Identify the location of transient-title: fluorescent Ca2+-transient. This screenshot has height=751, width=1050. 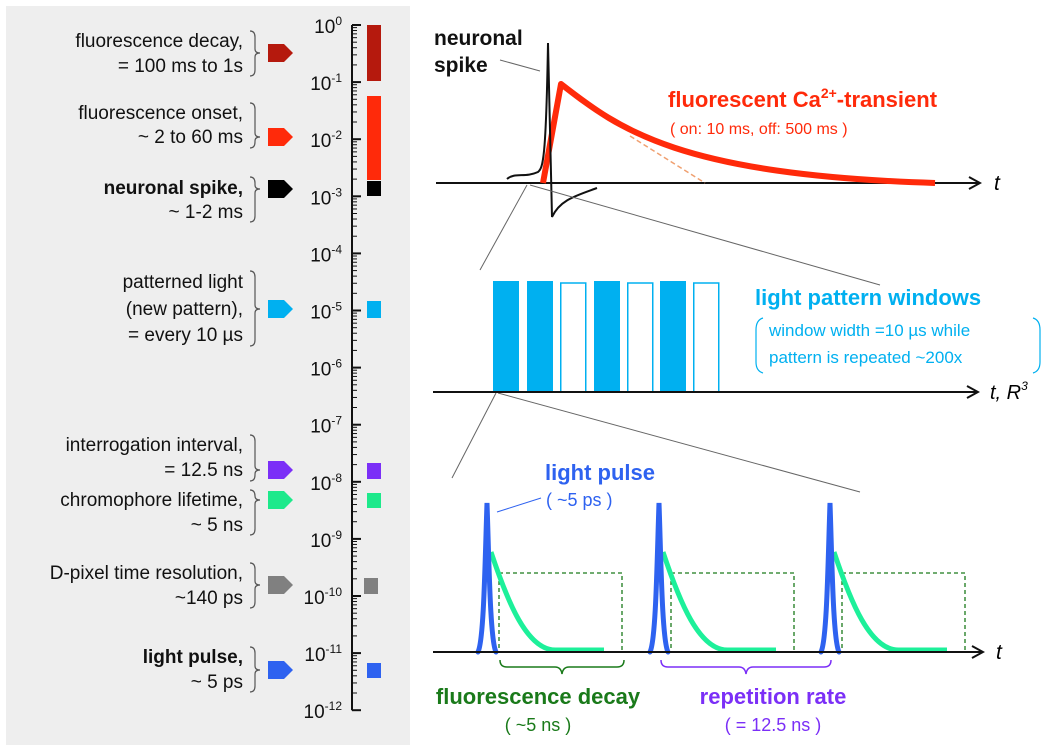
(803, 98).